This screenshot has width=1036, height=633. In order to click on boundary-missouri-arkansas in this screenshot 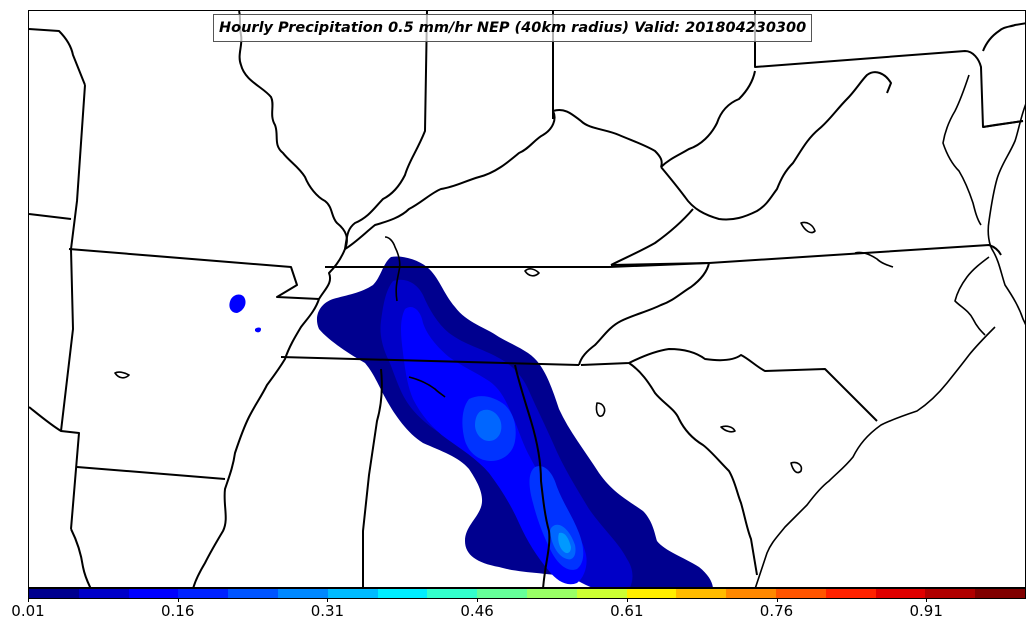, I will do `click(194, 274)`.